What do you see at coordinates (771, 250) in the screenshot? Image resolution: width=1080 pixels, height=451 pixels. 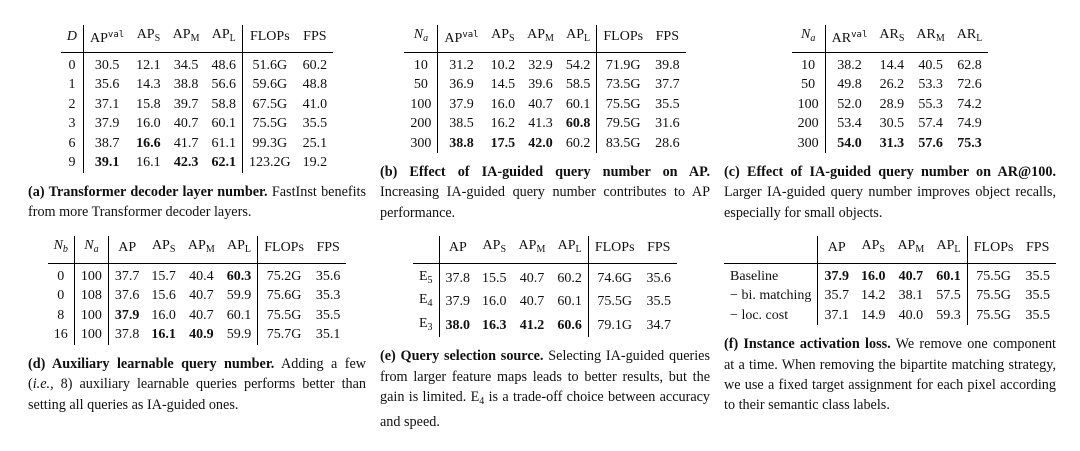 I see `column-header` at bounding box center [771, 250].